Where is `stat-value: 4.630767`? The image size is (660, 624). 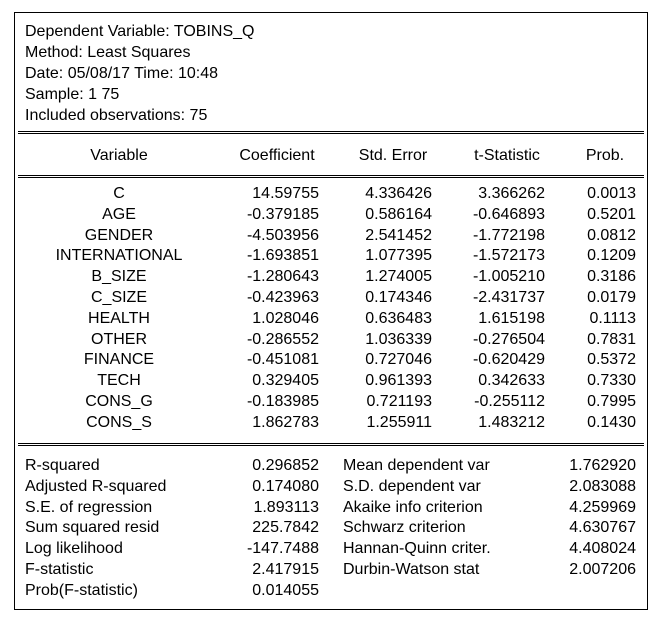
stat-value: 4.630767 is located at coordinates (602, 528).